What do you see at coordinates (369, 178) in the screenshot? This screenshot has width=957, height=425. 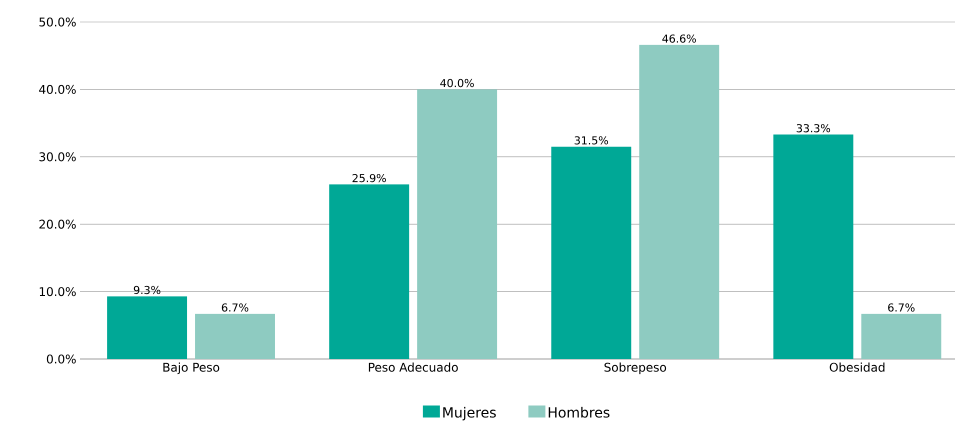 I see `data-label: 25.9%` at bounding box center [369, 178].